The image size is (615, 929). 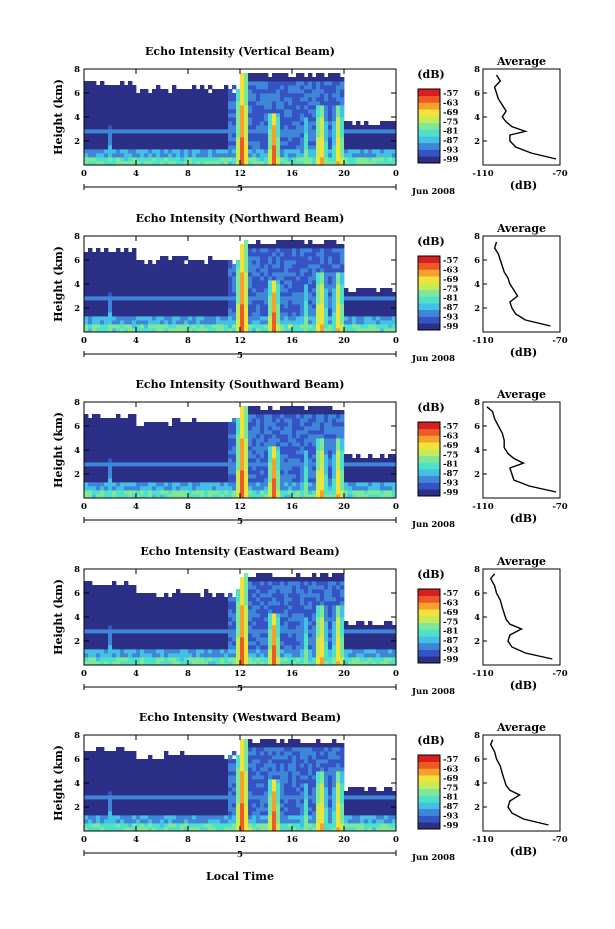 What do you see at coordinates (450, 289) in the screenshot?
I see `colorbar-tick-label: -75` at bounding box center [450, 289].